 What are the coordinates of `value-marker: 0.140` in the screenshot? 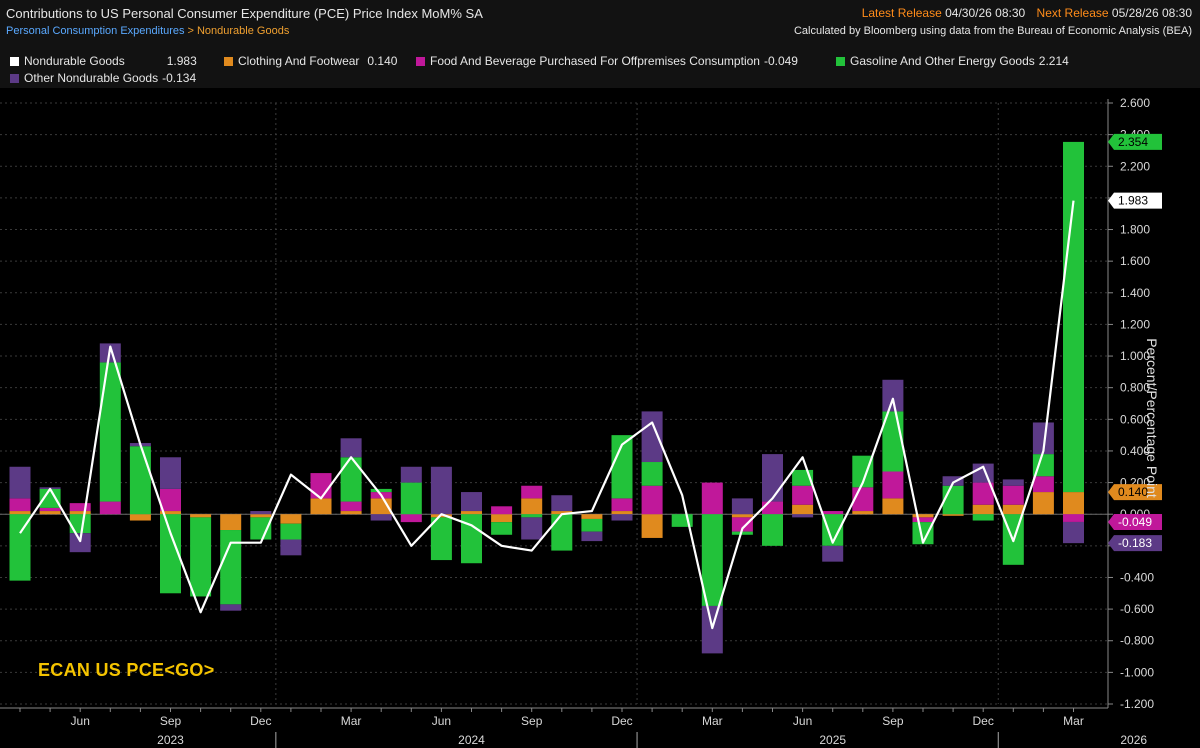 It's located at (1135, 492).